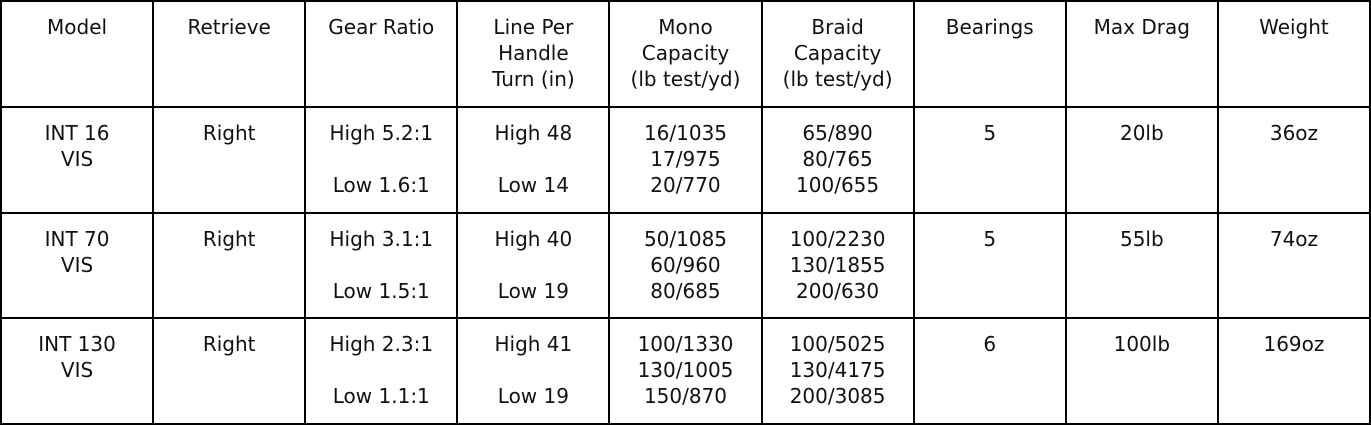 The width and height of the screenshot is (1371, 425). Describe the element at coordinates (685, 238) in the screenshot. I see `cell-line: 50/1085` at that location.